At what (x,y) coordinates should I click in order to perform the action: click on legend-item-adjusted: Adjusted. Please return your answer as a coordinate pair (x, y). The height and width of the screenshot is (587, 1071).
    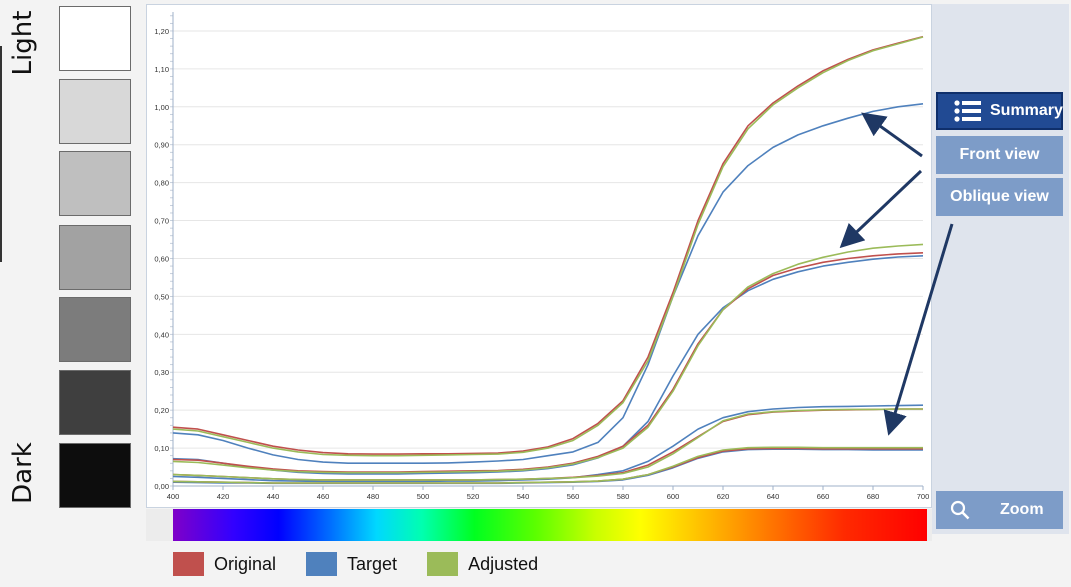
    Looking at the image, I should click on (482, 564).